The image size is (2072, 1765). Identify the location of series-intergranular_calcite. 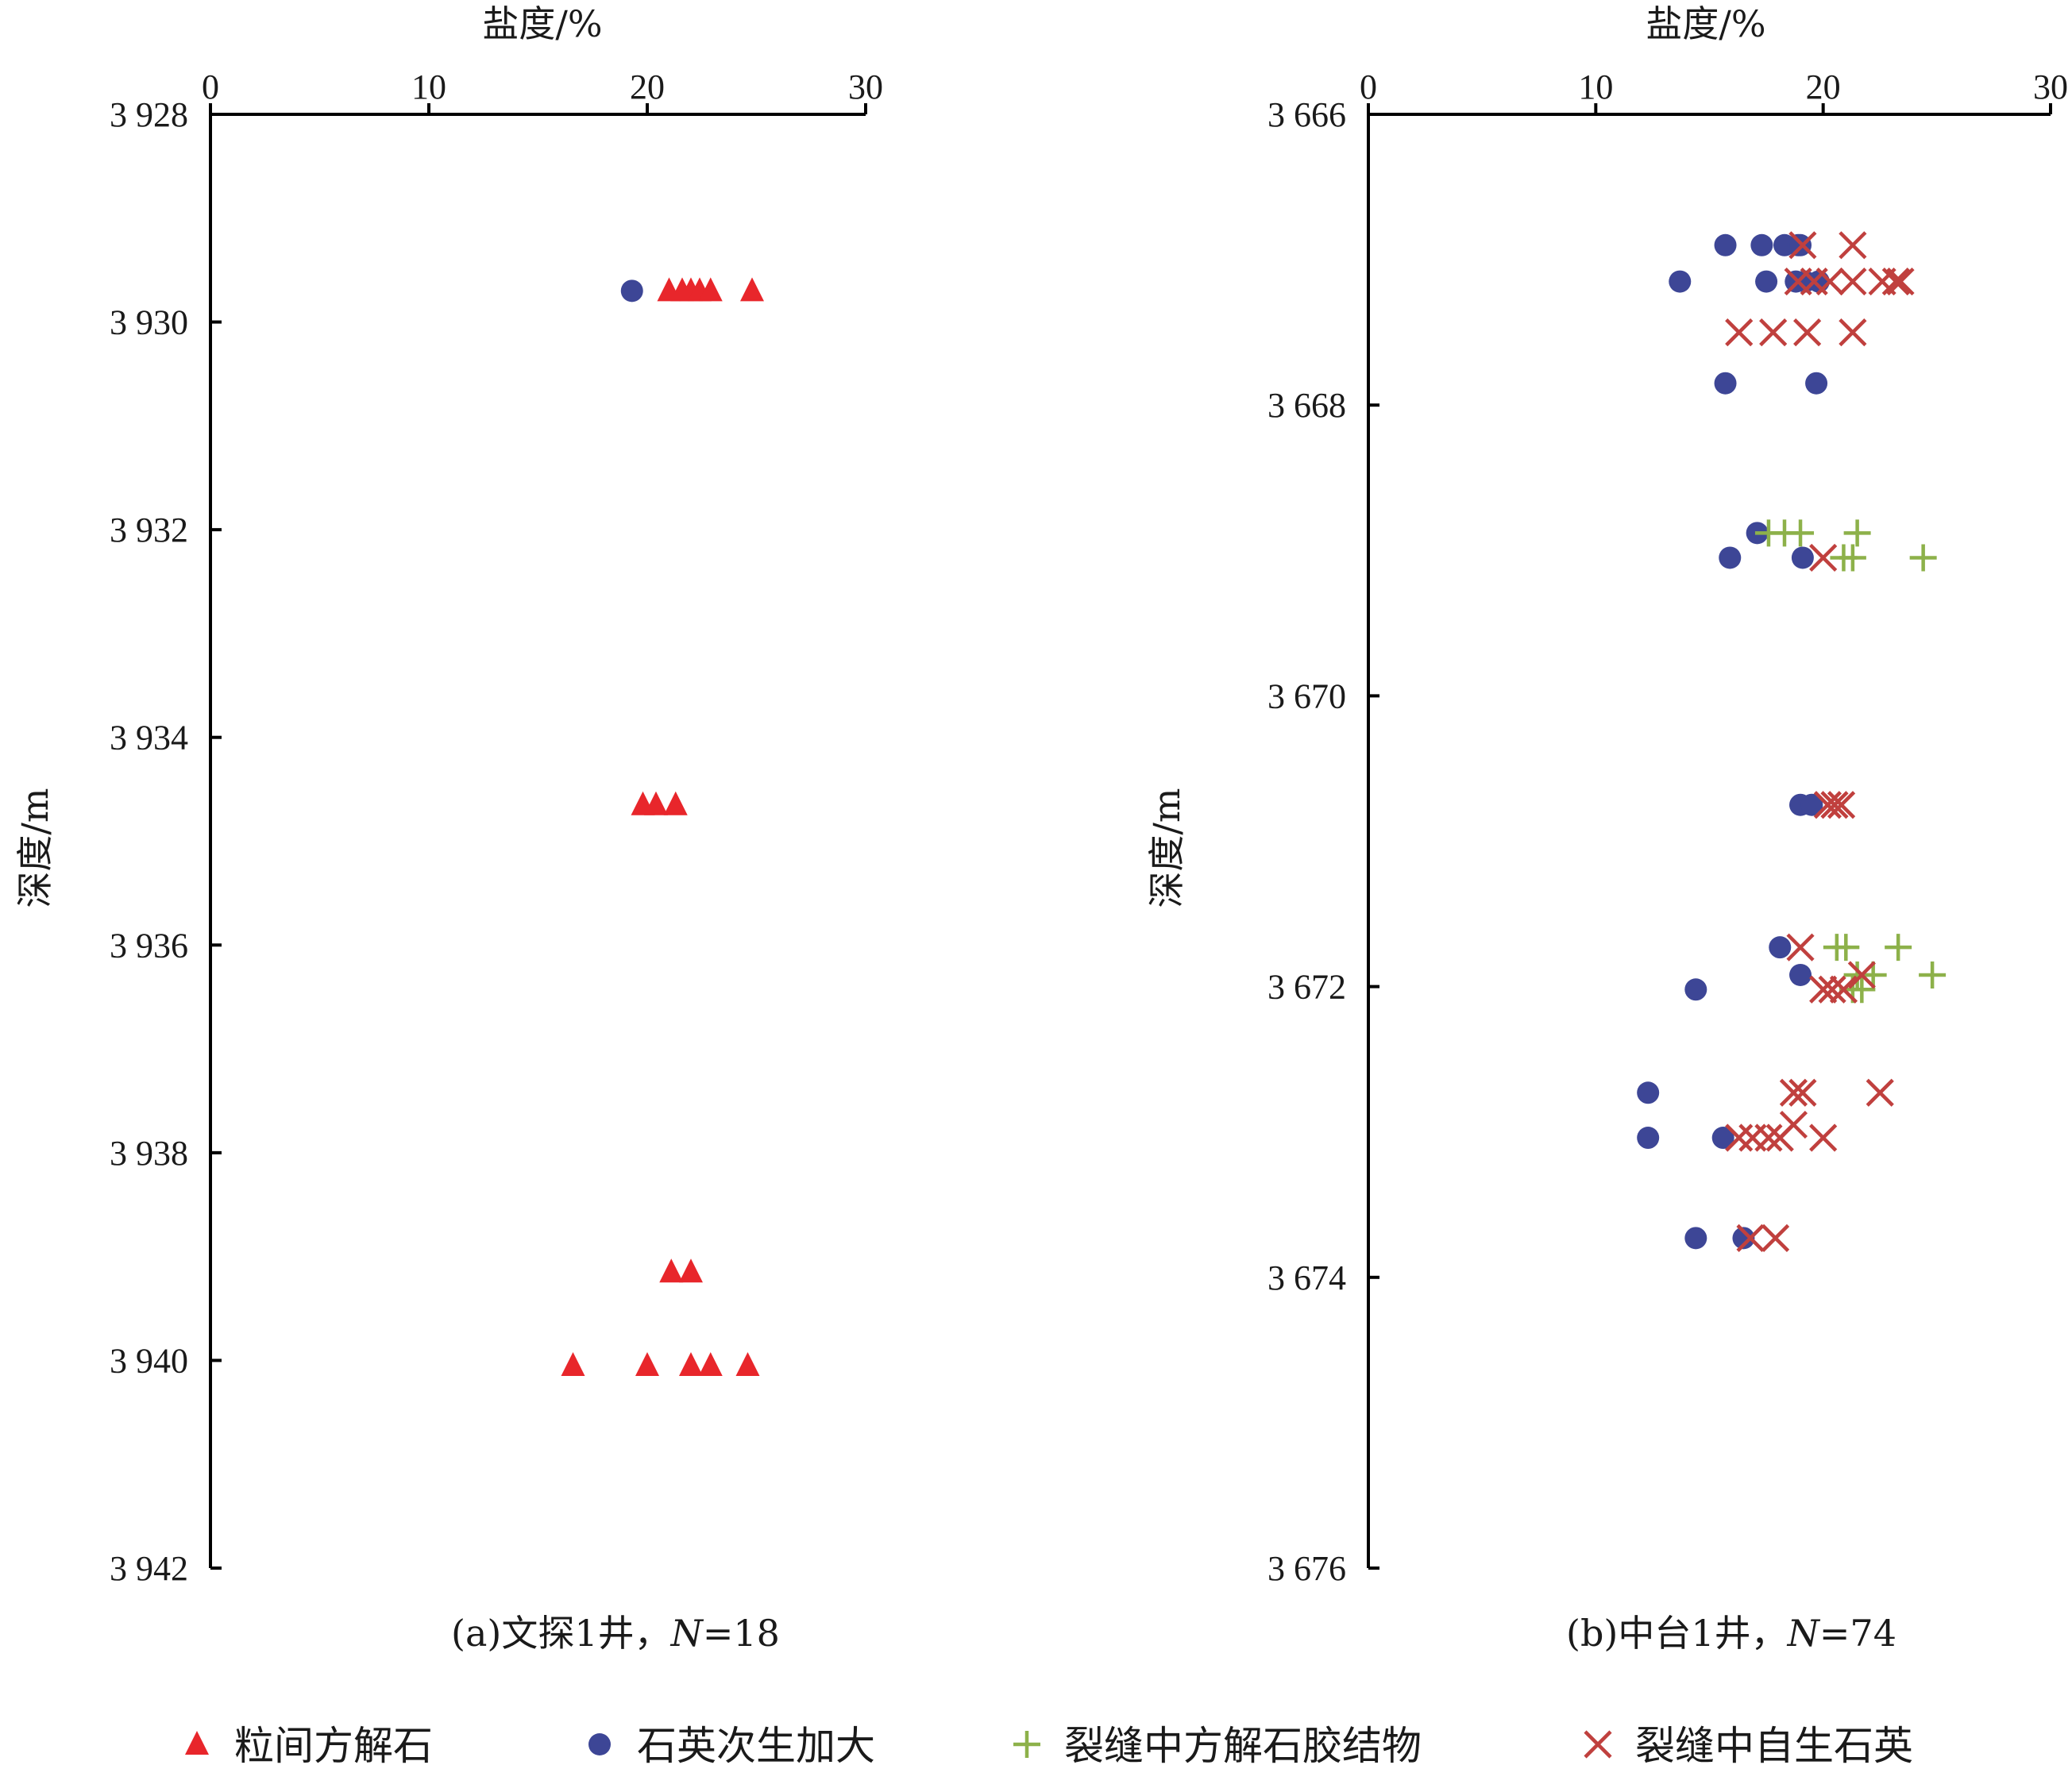
(663, 826).